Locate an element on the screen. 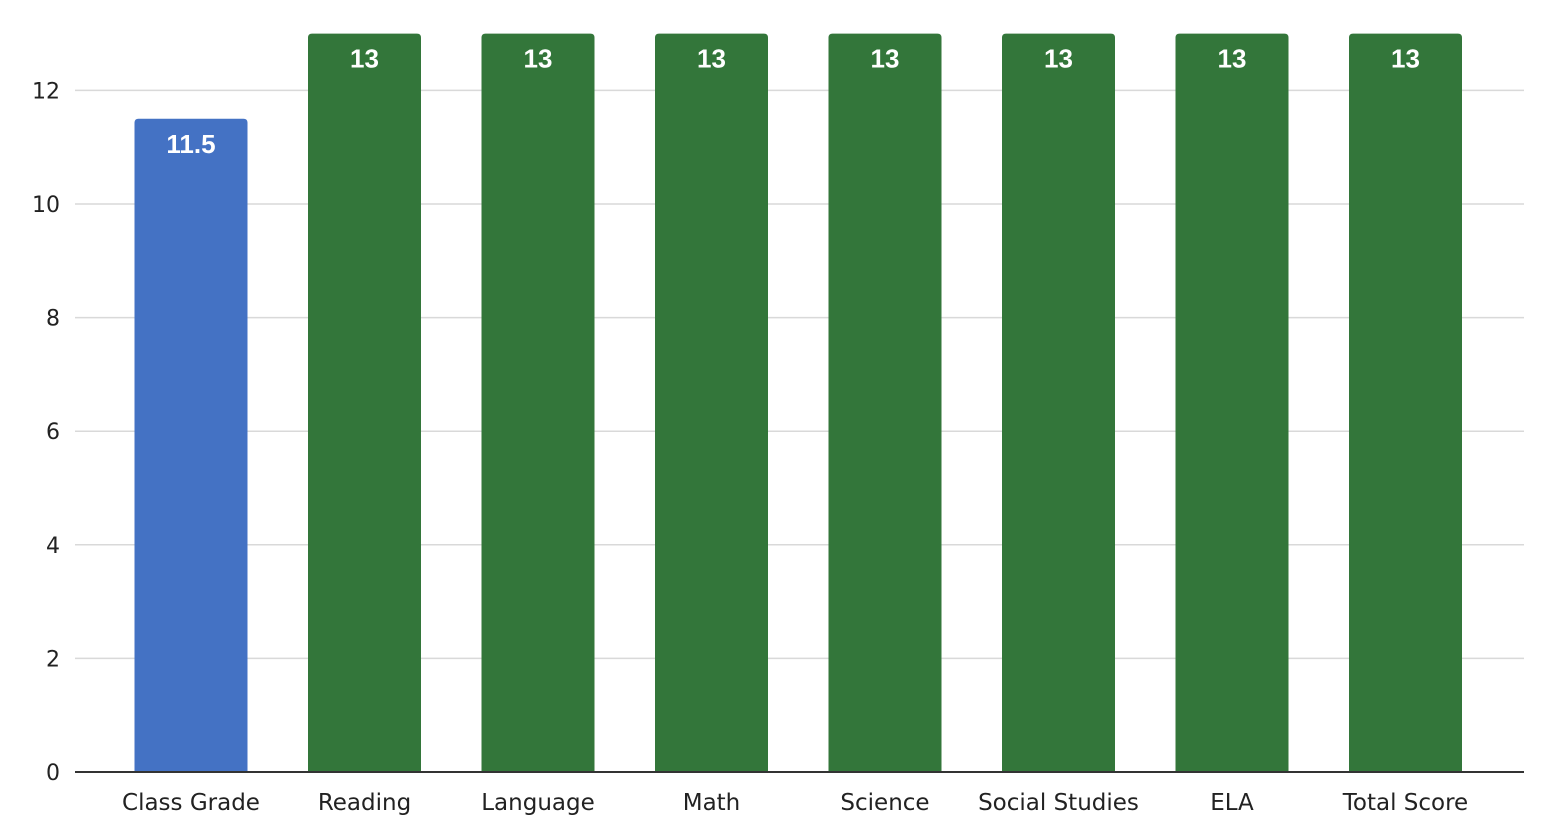 The image size is (1549, 840). y-tick-label: 6 is located at coordinates (53, 432).